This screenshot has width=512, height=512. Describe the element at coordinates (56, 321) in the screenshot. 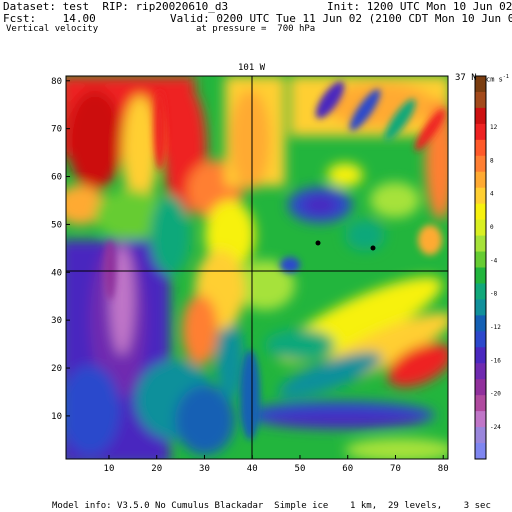

I see `y-tick-label: 30` at that location.